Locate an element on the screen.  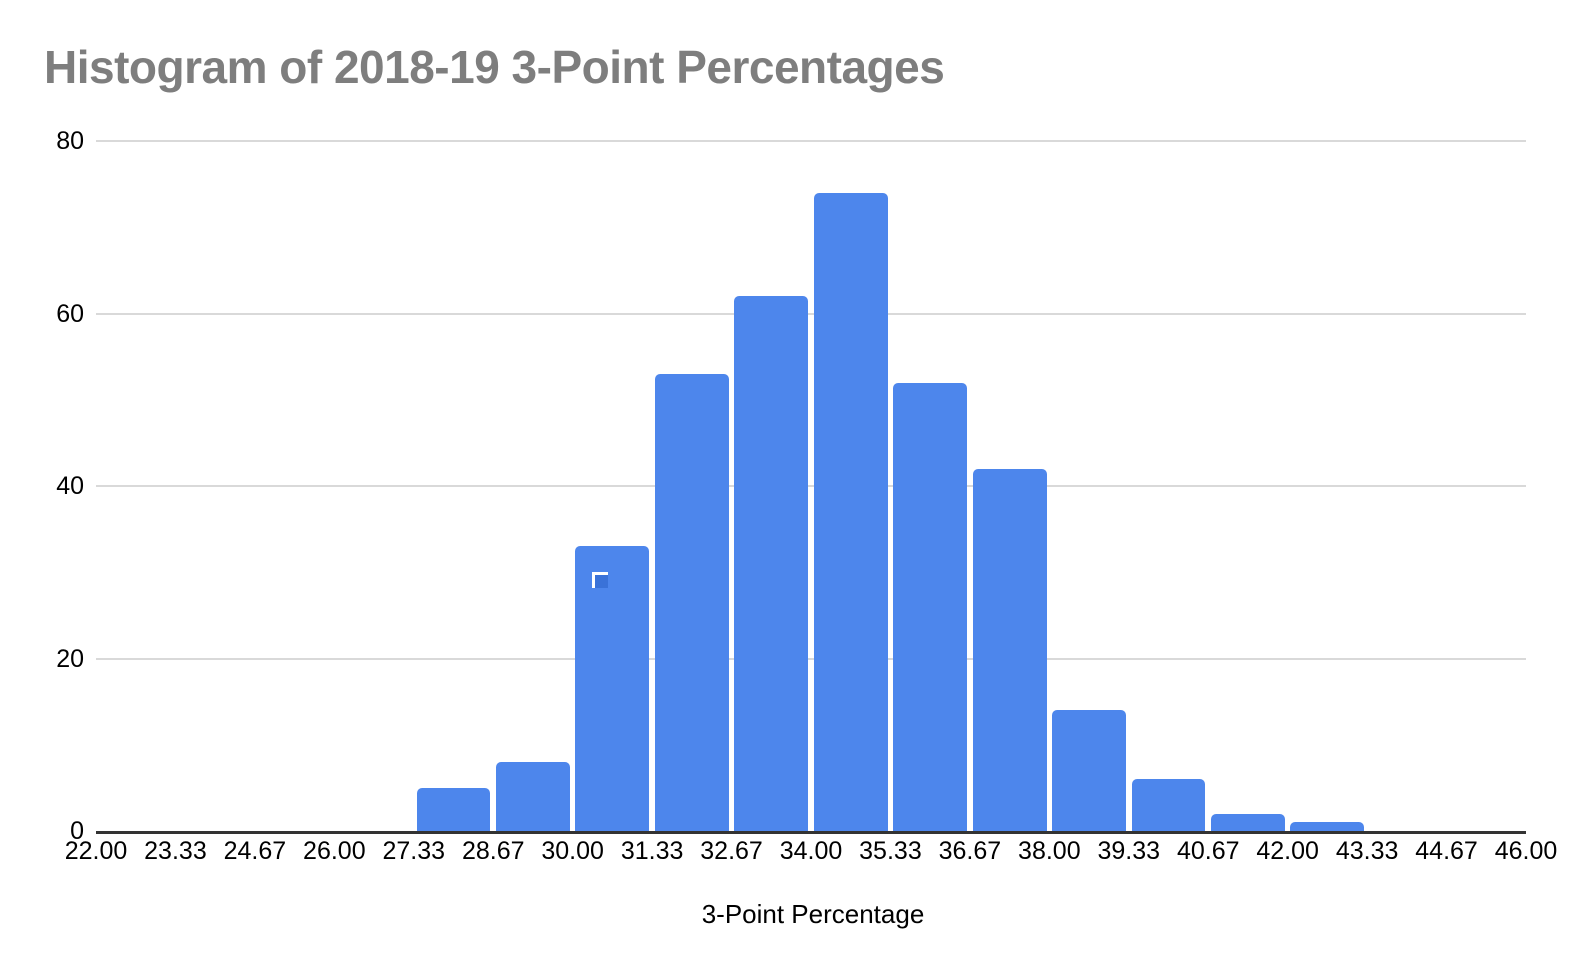
x-axis-tick-label: 28.67 is located at coordinates (493, 851).